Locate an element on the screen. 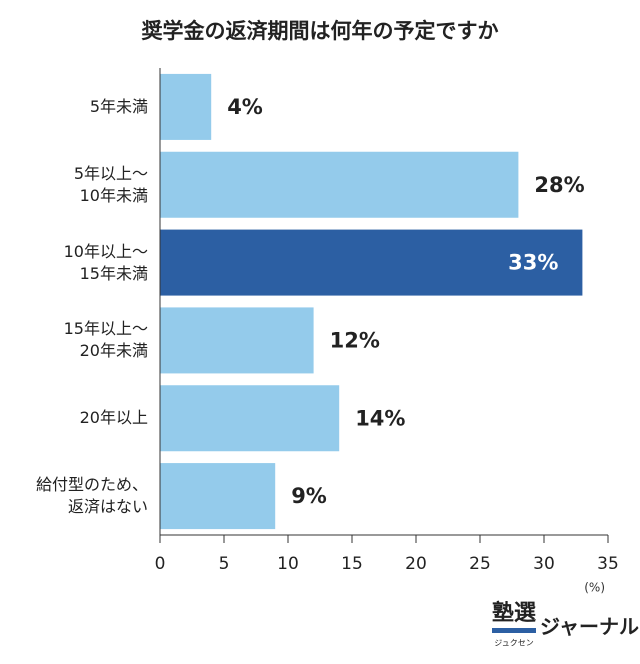 This screenshot has height=664, width=640. x-tick-label: 25 is located at coordinates (480, 564).